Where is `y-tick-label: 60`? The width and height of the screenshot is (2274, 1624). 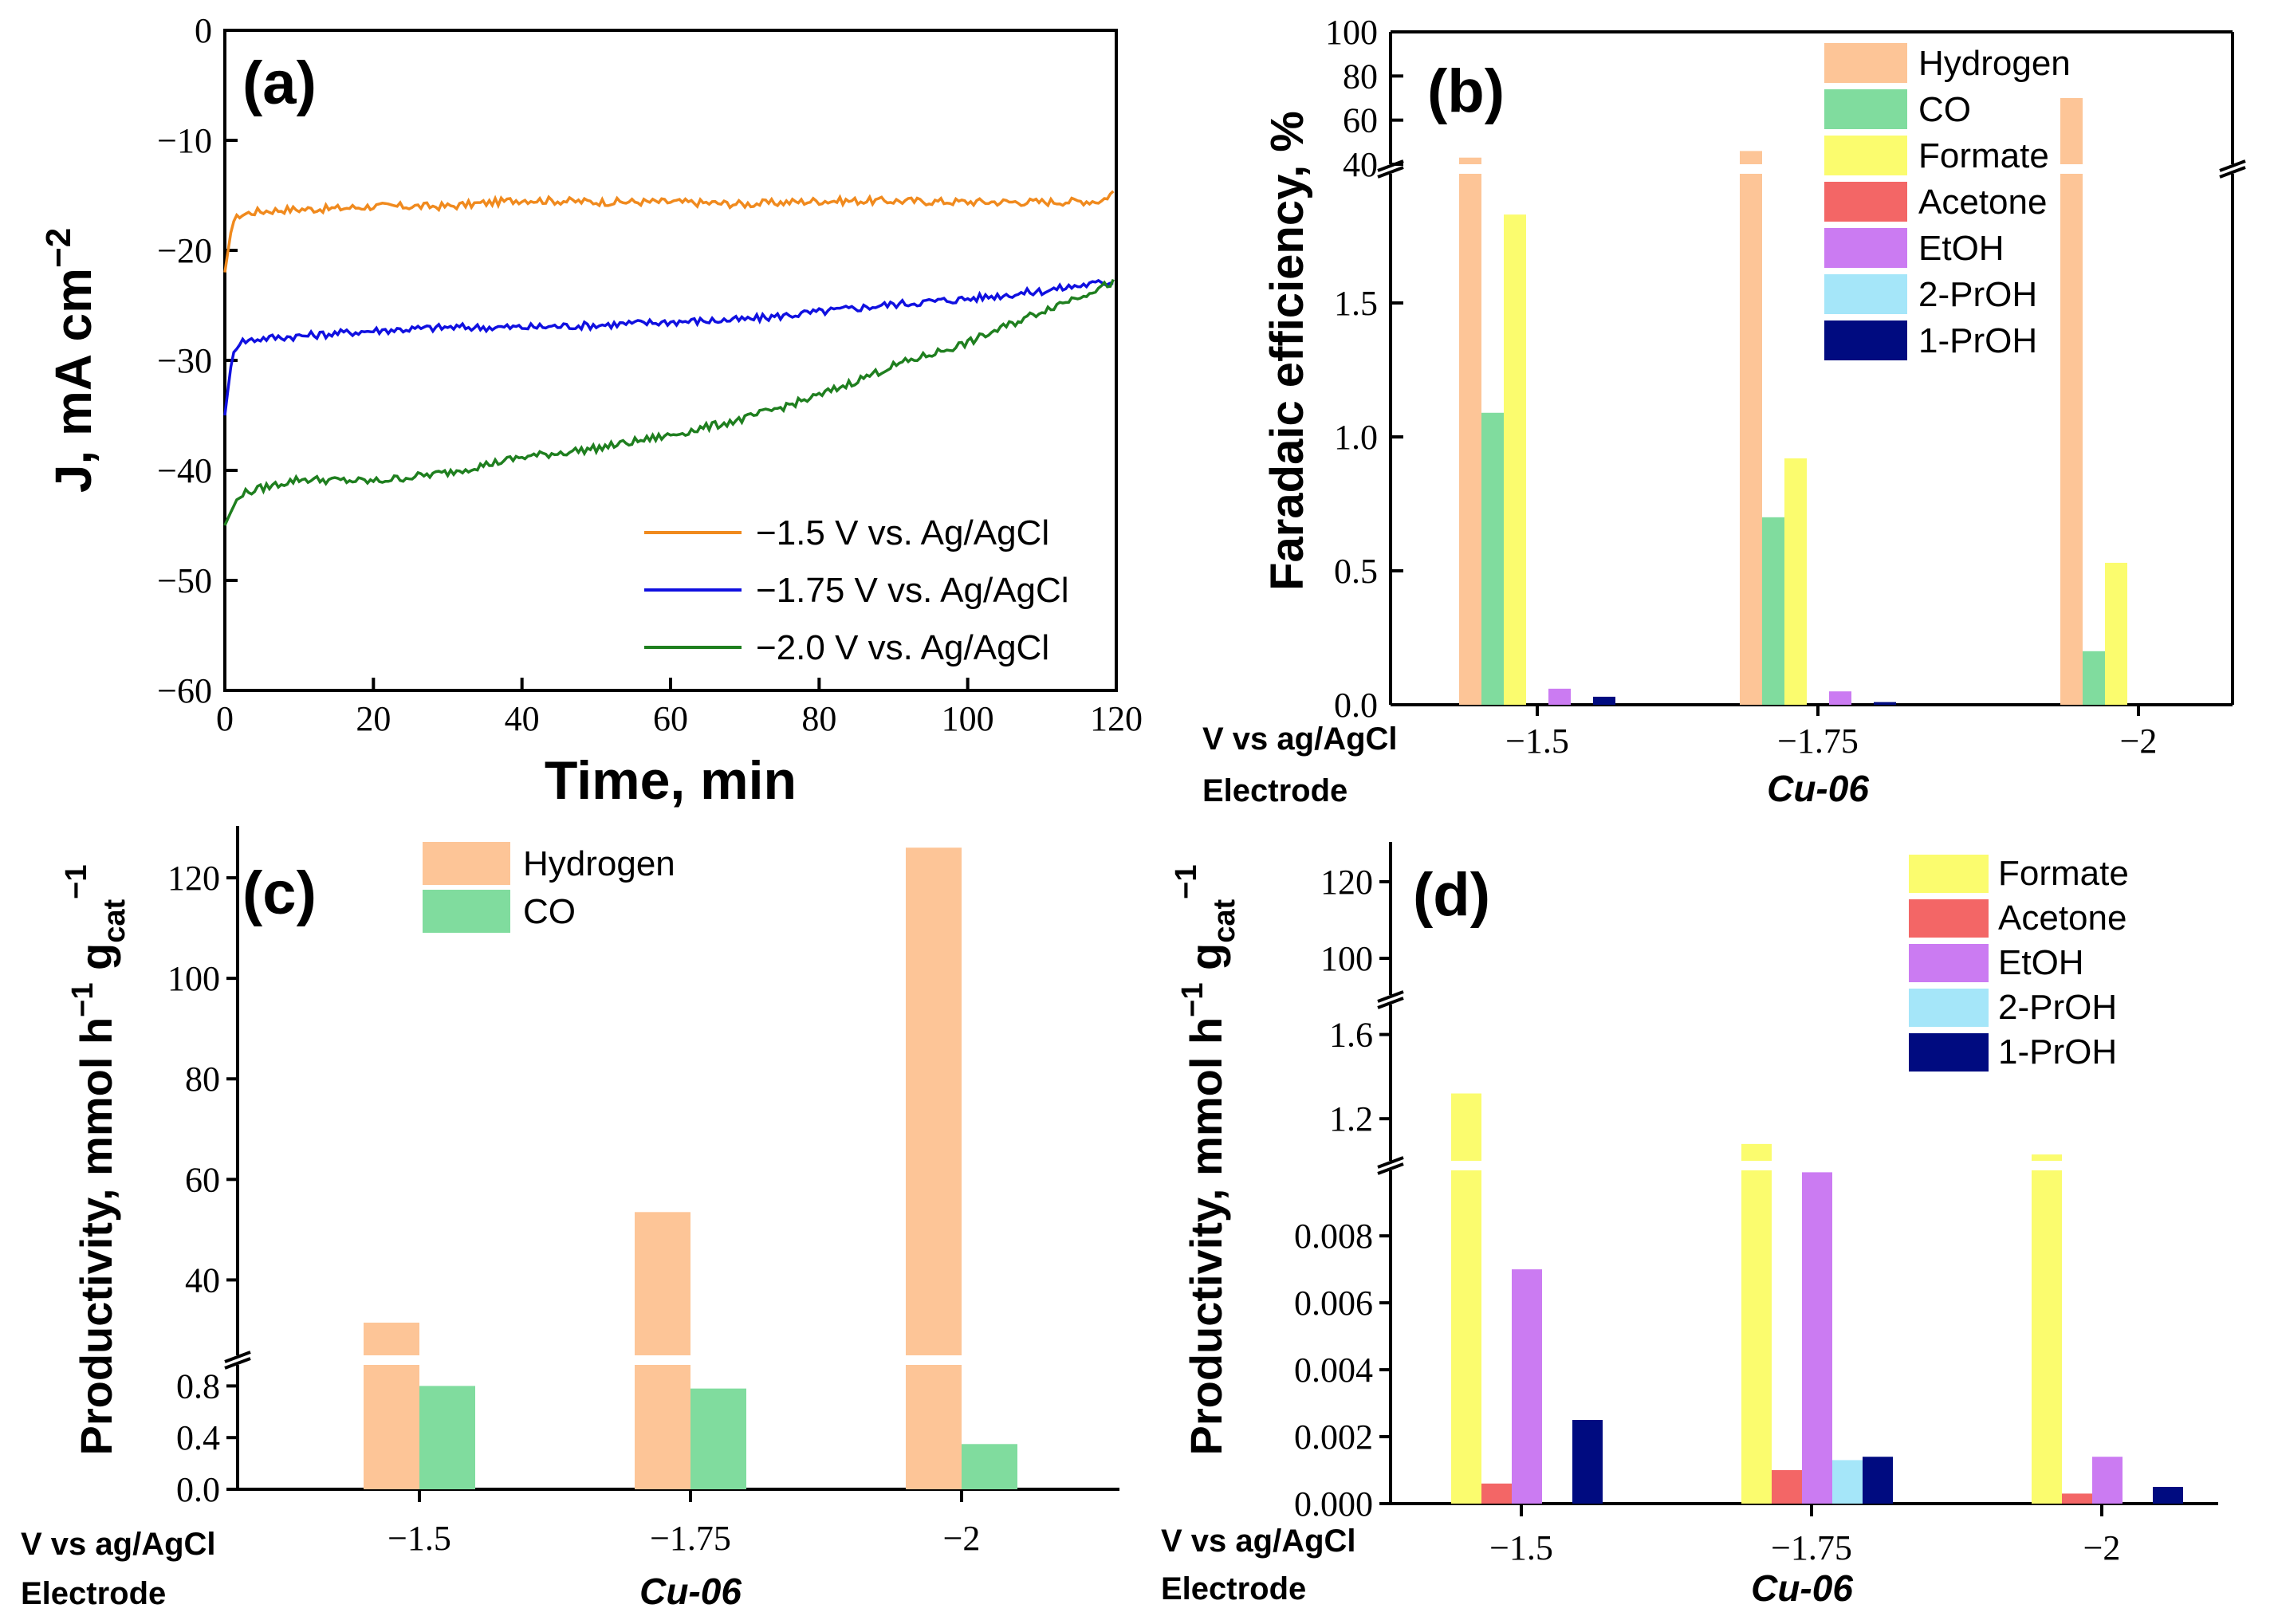
y-tick-label: 60 is located at coordinates (202, 1180).